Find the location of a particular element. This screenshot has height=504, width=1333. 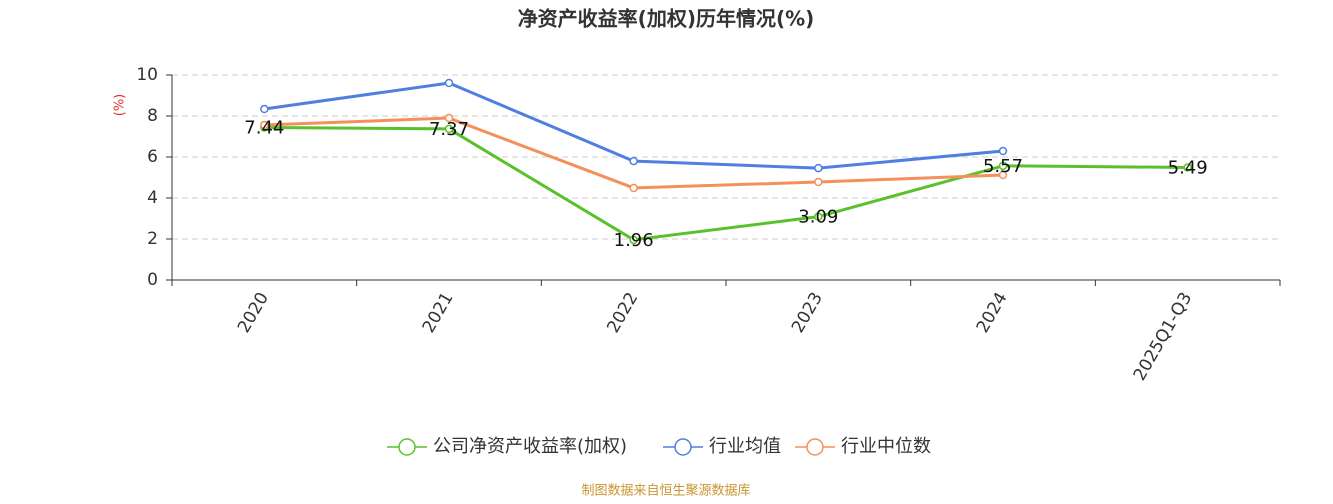

data-label: 5.49 is located at coordinates (1188, 167).